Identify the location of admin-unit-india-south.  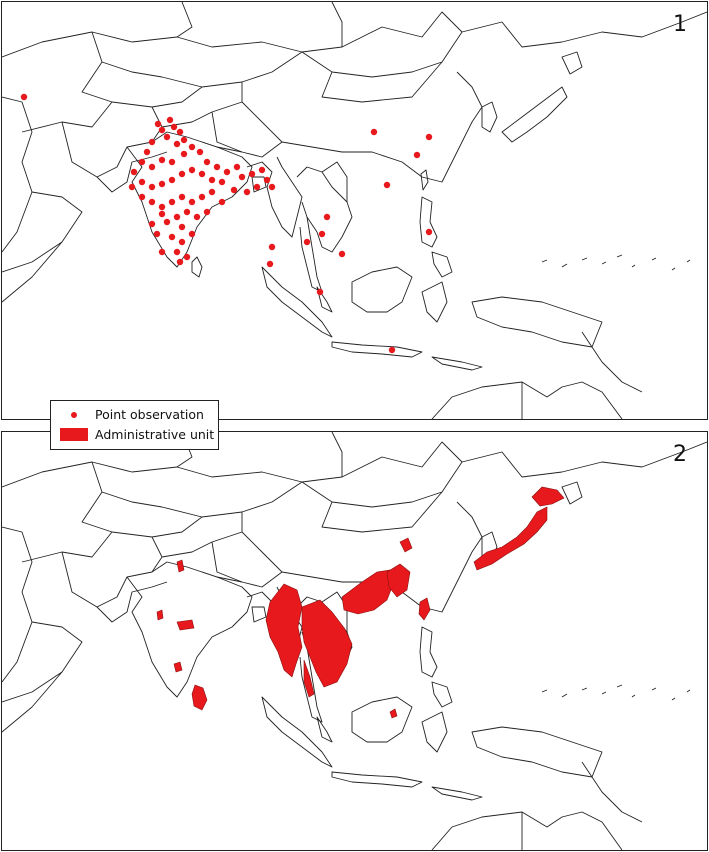
(178, 667).